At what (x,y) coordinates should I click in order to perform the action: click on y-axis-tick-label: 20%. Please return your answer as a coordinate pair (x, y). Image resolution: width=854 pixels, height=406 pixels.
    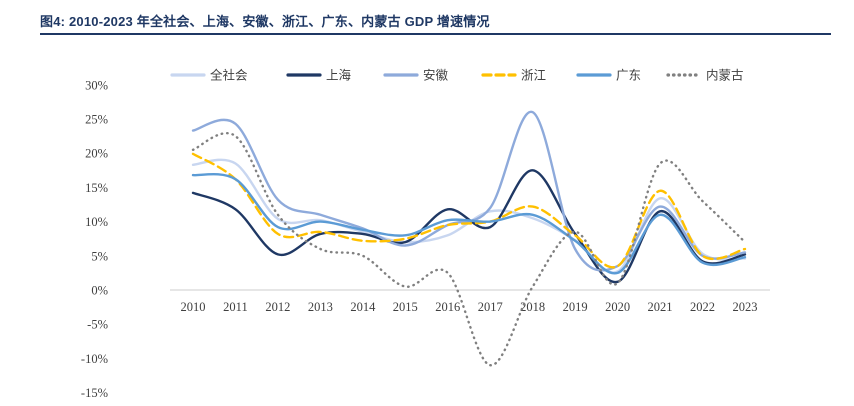
    Looking at the image, I should click on (96, 154).